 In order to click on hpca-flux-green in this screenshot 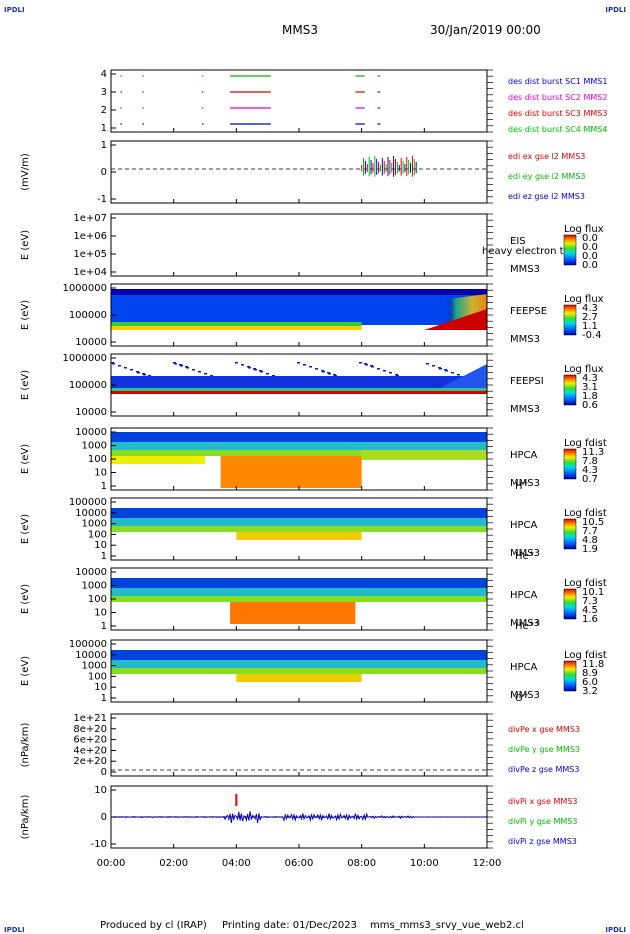, I will do `click(299, 599)`.